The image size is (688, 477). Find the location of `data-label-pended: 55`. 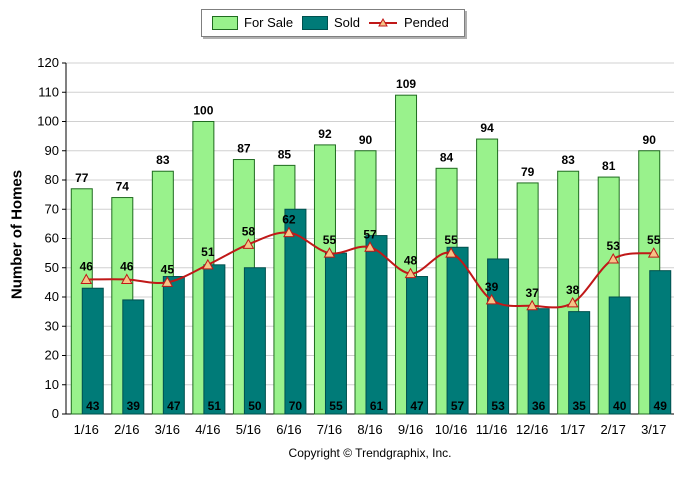

data-label-pended: 55 is located at coordinates (654, 240).